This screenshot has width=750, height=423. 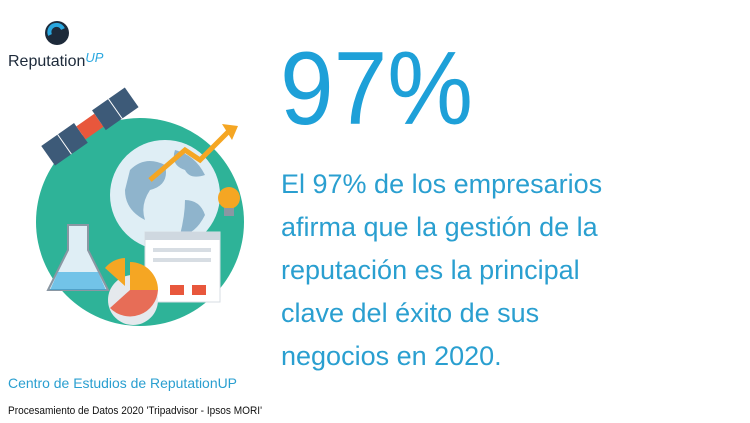 I want to click on statement-line: clave del éxito de sus, so click(x=410, y=313).